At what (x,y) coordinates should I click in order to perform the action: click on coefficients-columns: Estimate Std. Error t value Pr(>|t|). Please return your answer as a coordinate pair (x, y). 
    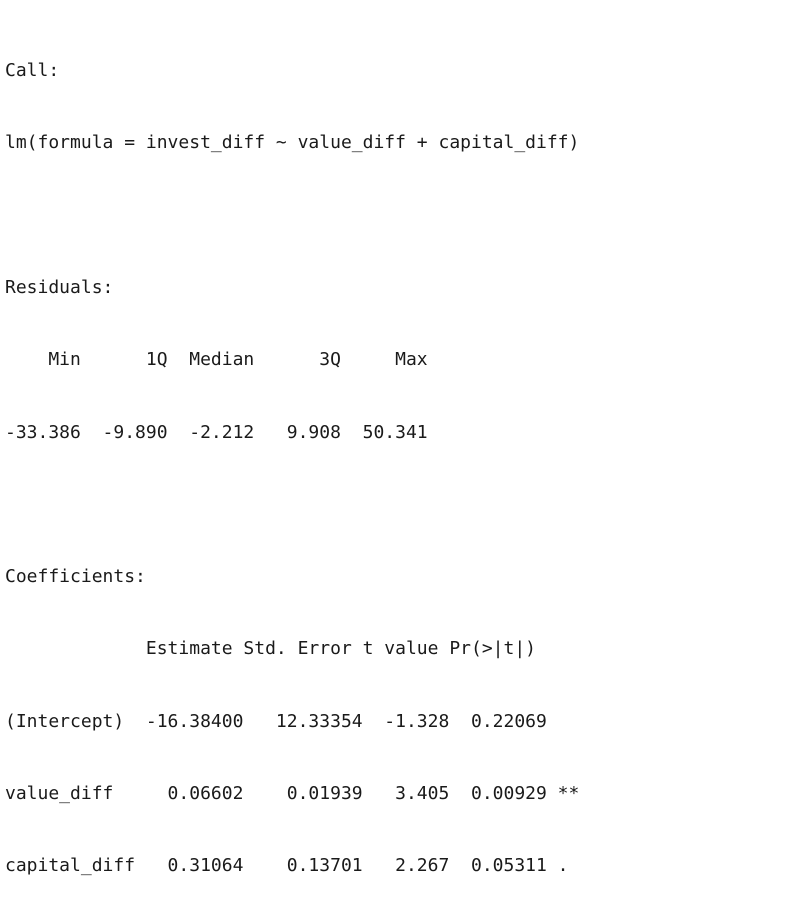
    Looking at the image, I should click on (287, 649).